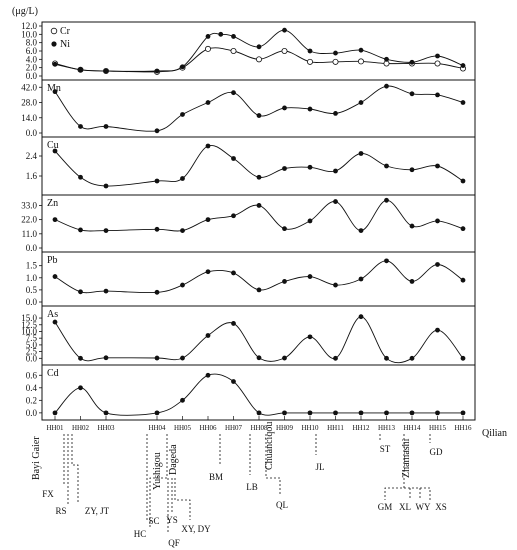 This screenshot has height=550, width=517. I want to click on x-tick-label: HH10, so click(310, 428).